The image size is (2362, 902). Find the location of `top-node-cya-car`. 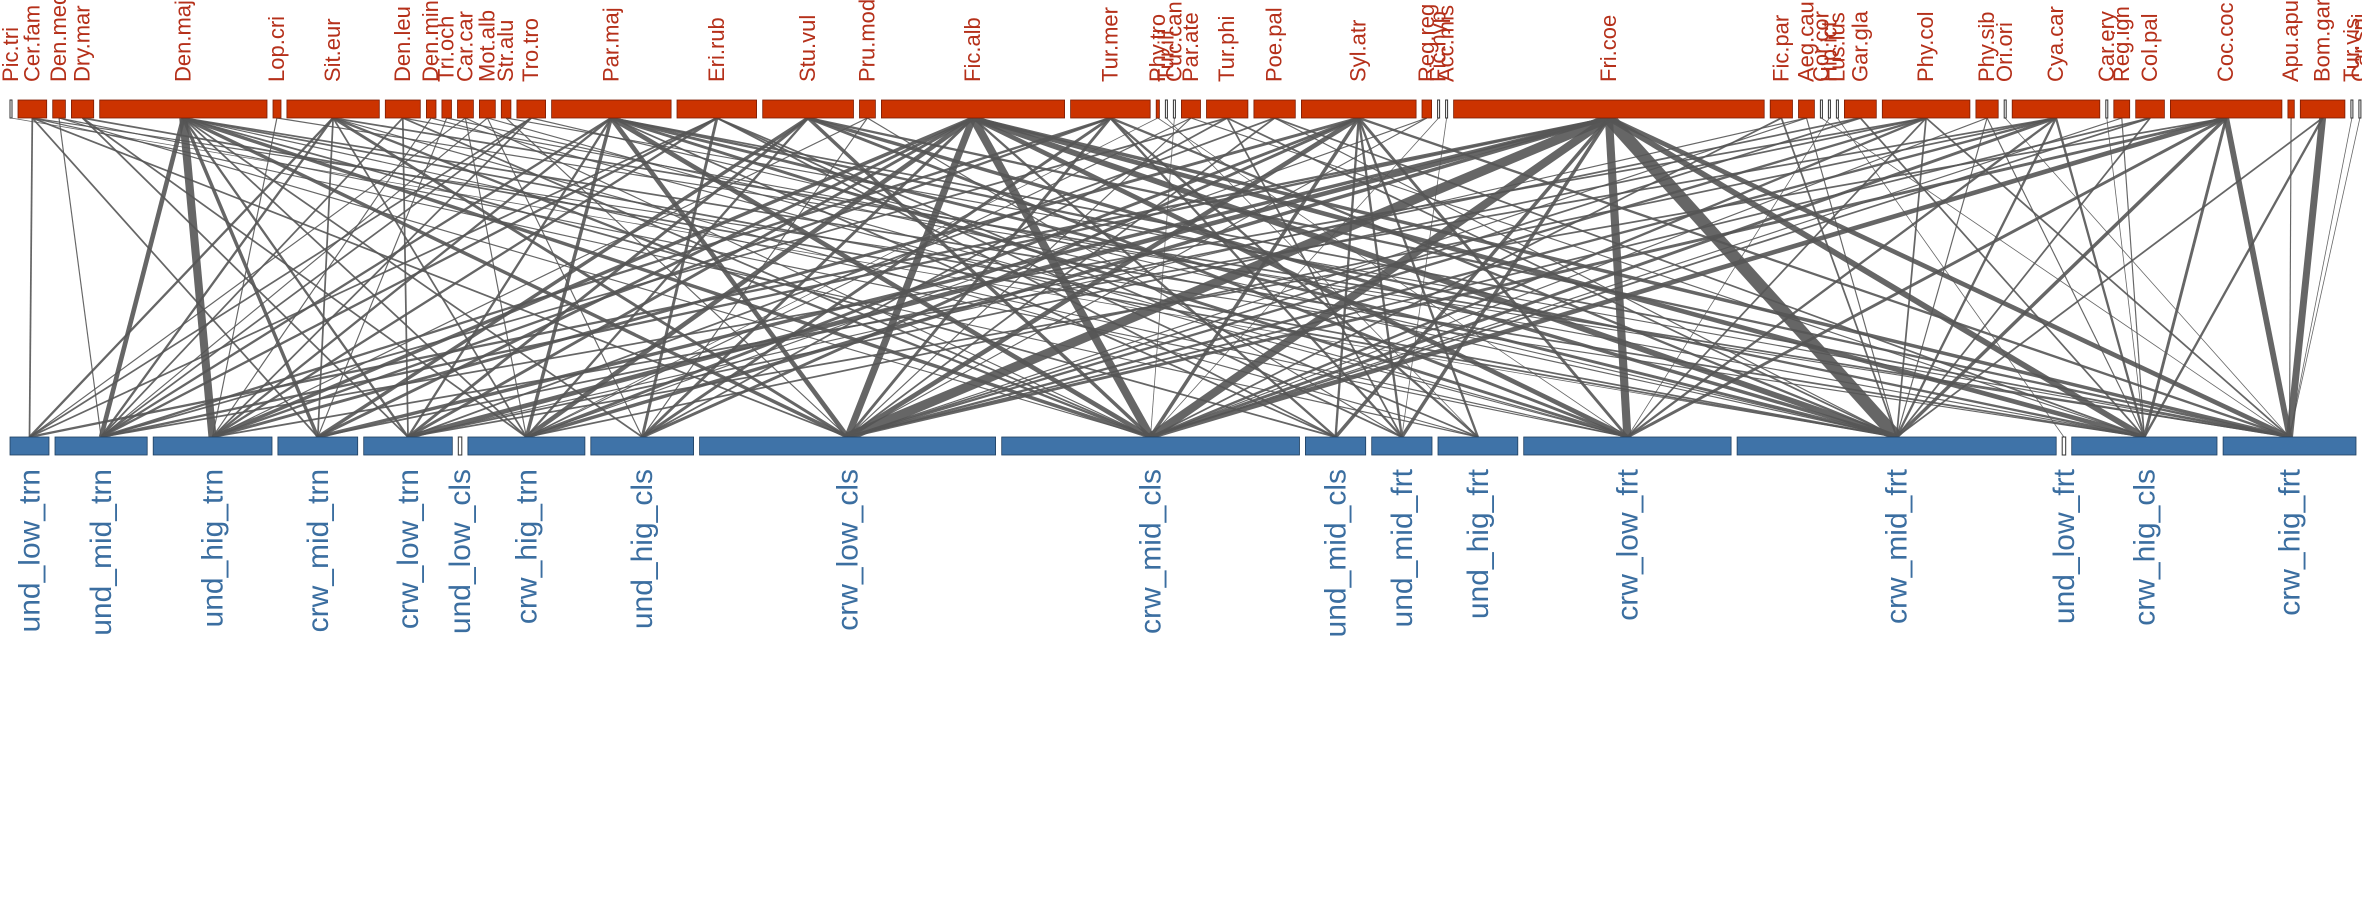

top-node-cya-car is located at coordinates (2056, 109).